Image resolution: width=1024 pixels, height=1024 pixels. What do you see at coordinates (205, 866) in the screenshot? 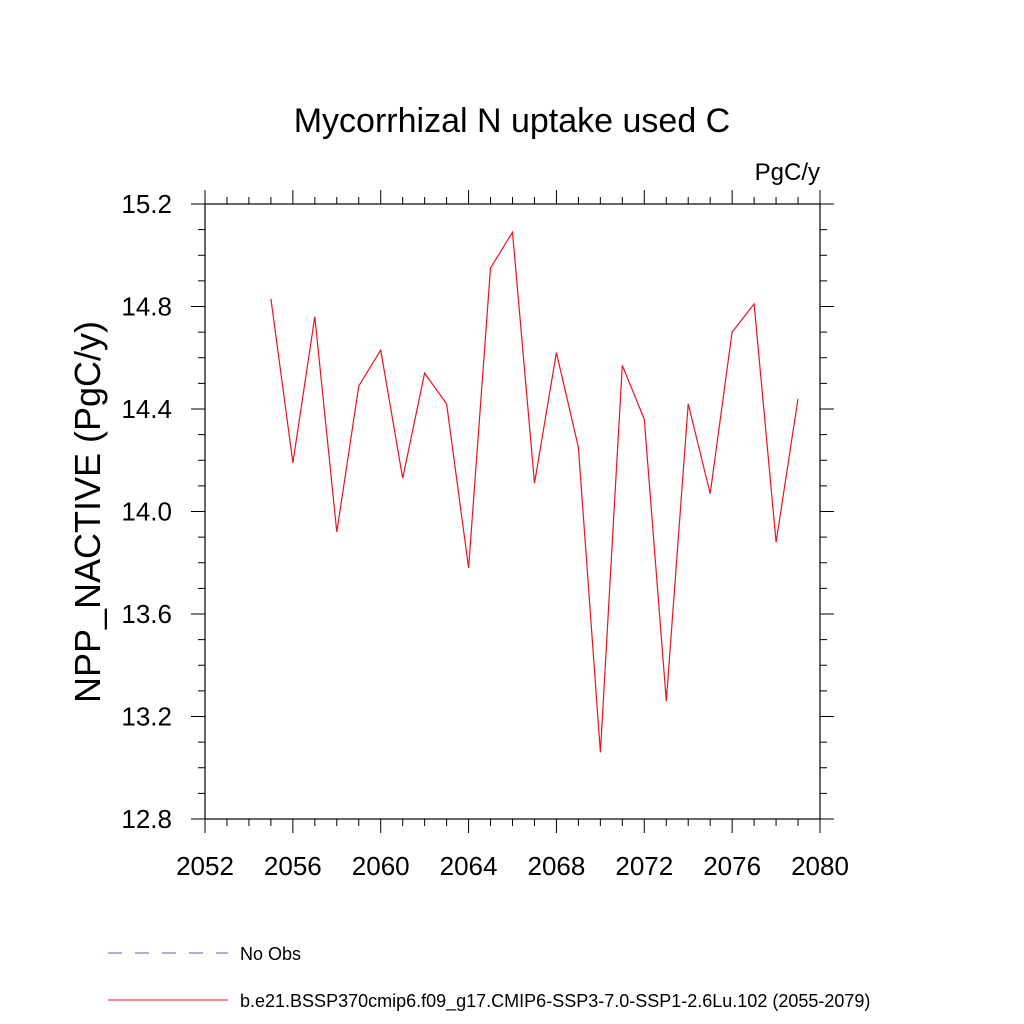
I see `x-tick-label: 2052` at bounding box center [205, 866].